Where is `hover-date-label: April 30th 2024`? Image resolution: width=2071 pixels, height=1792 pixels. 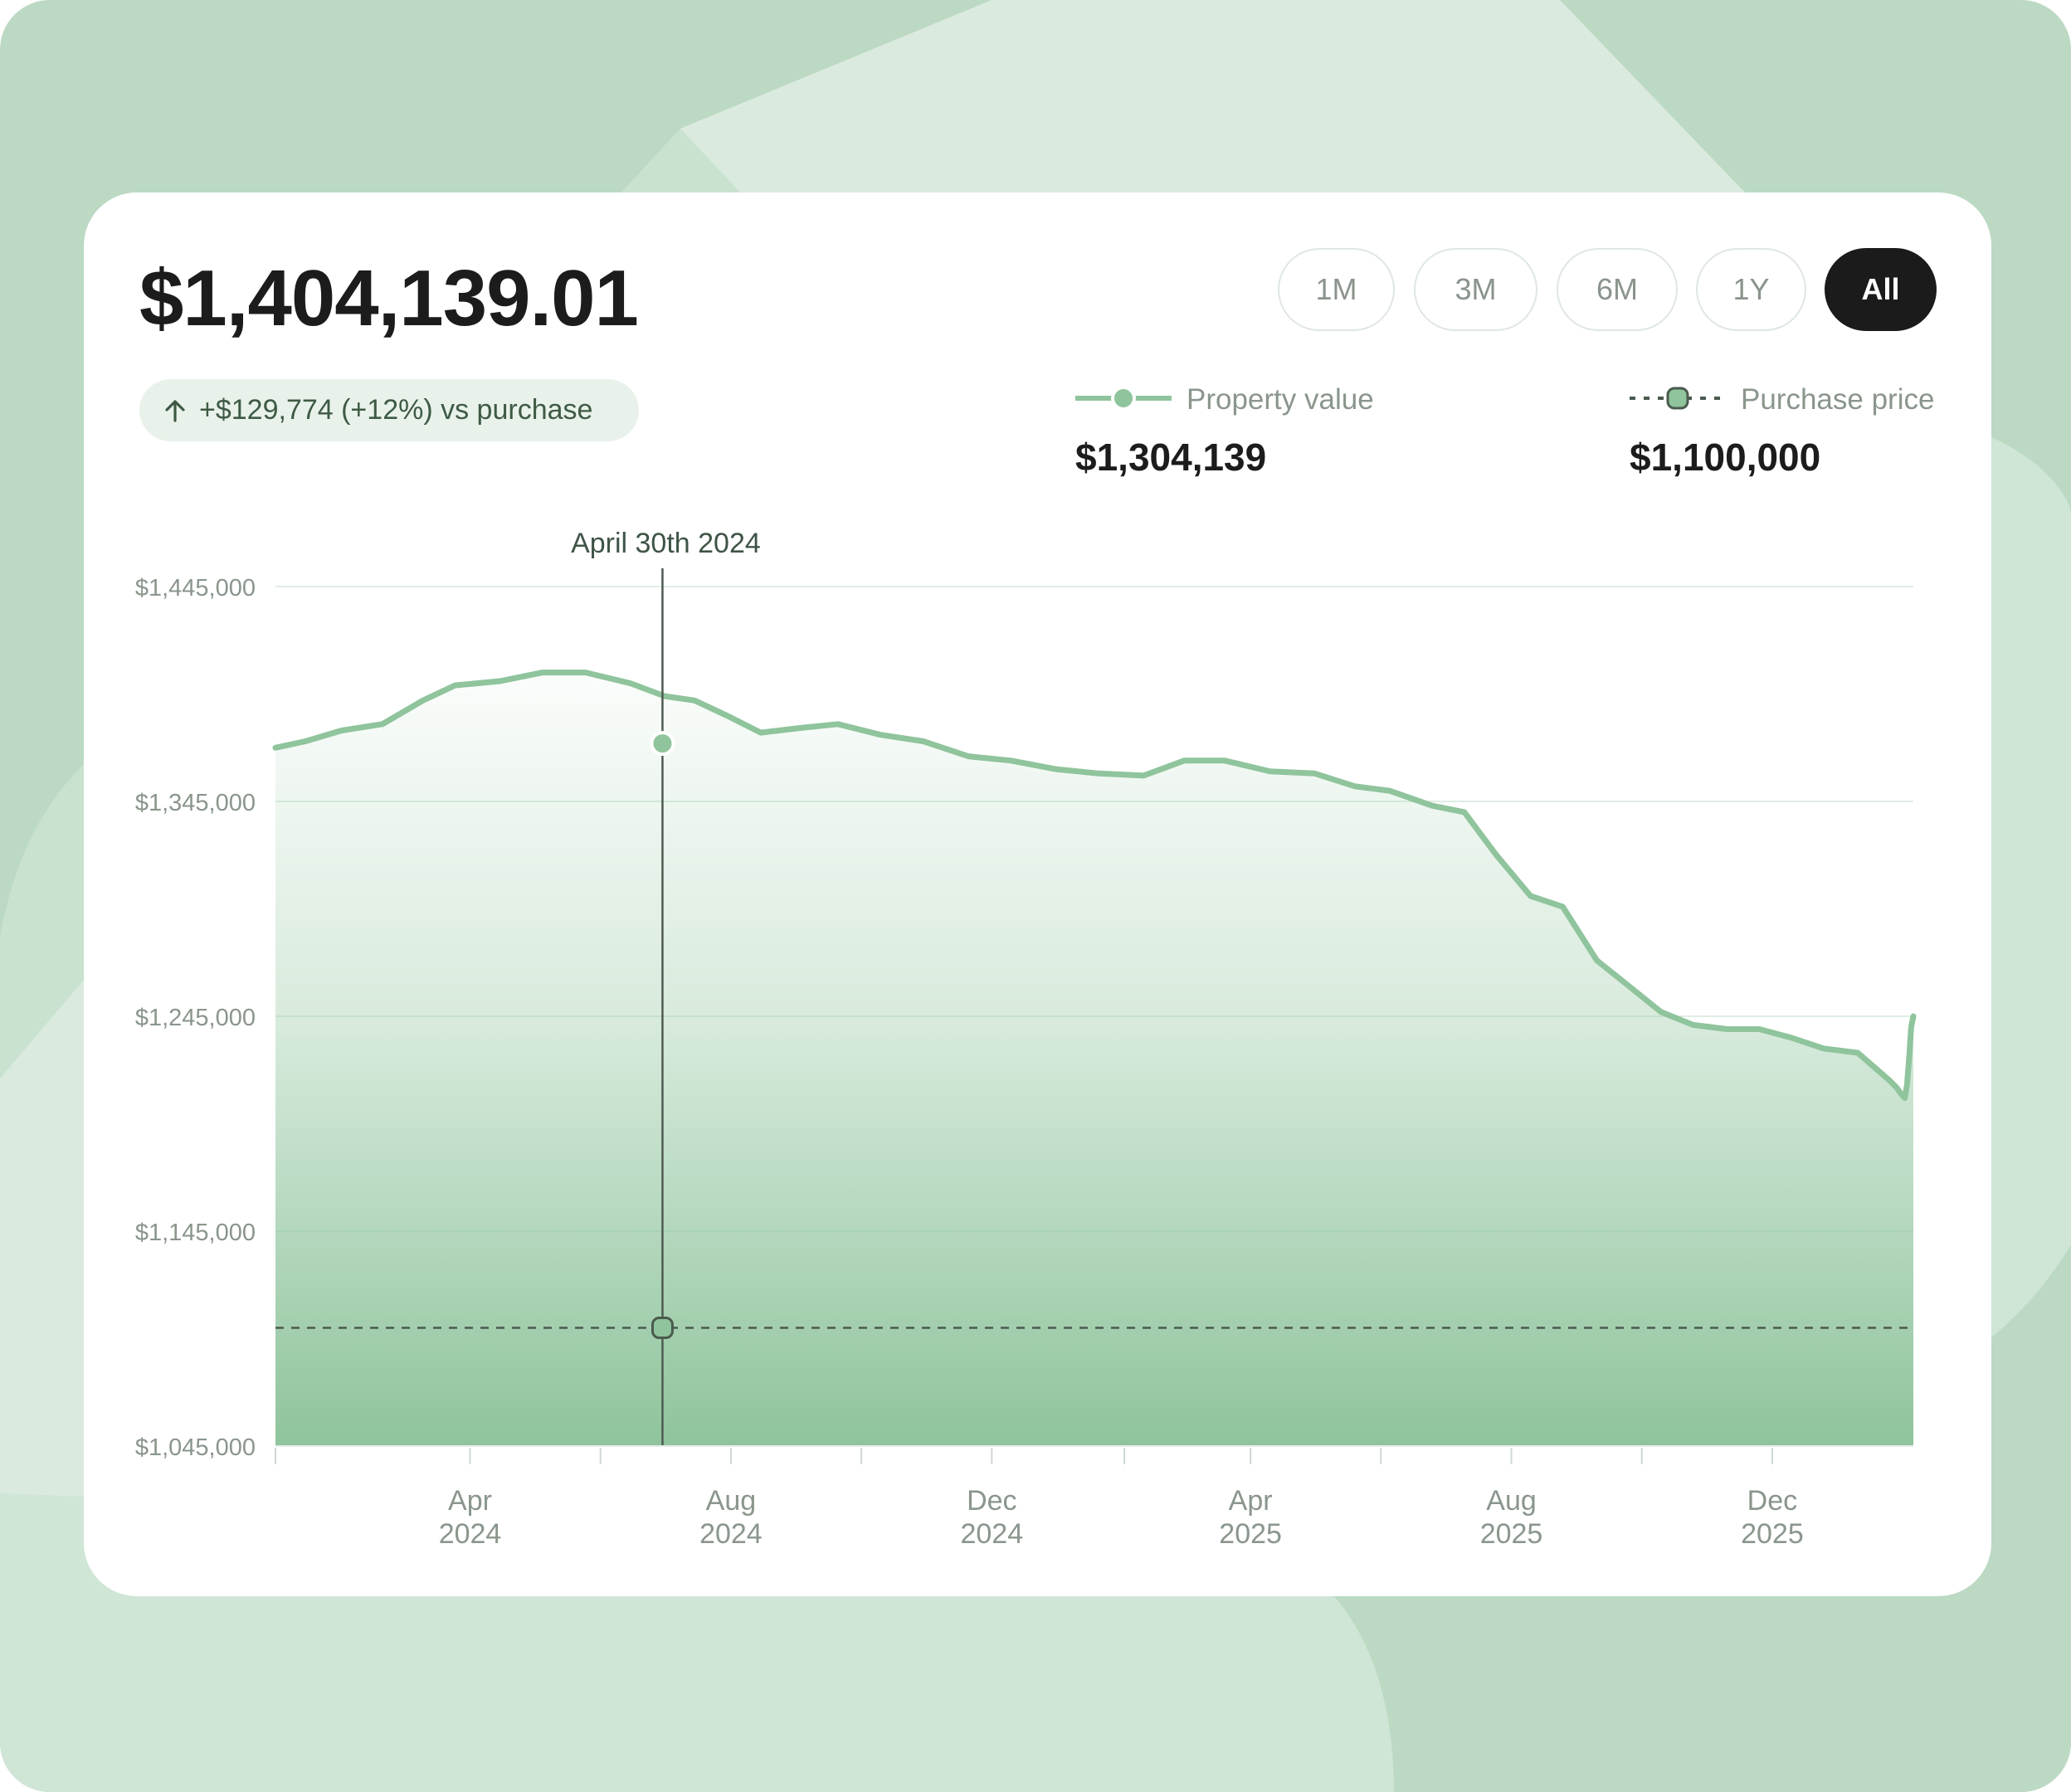
hover-date-label: April 30th 2024 is located at coordinates (666, 543).